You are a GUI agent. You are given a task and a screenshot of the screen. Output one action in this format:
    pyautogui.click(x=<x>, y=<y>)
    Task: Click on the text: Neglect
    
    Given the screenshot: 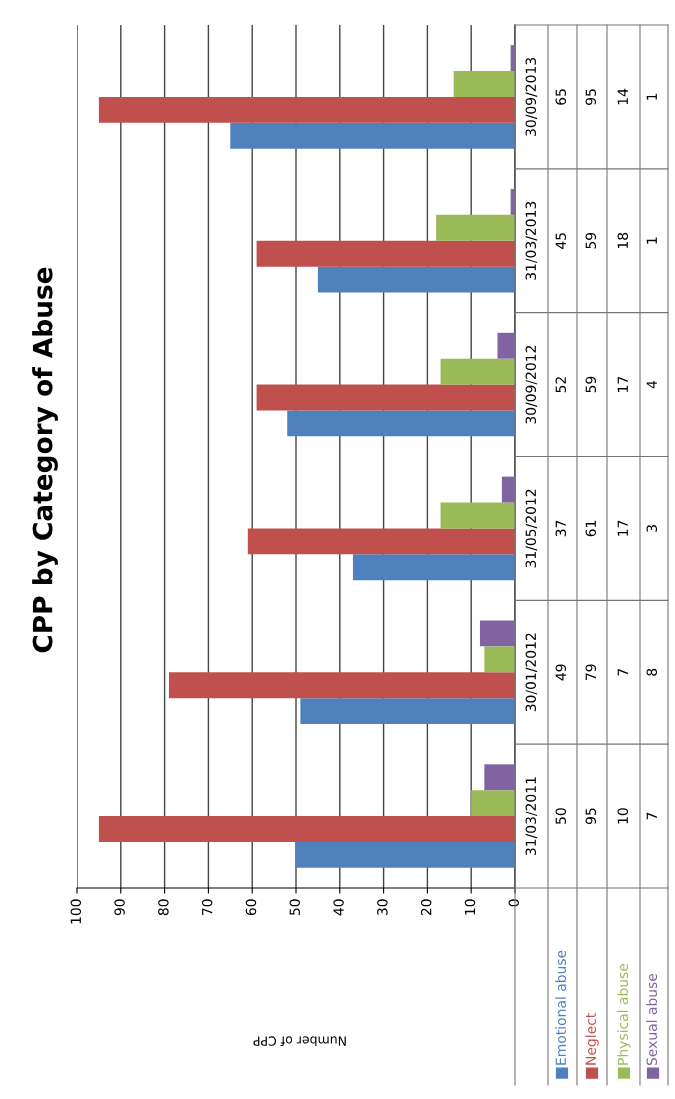 What is the action you would take?
    pyautogui.click(x=592, y=1039)
    